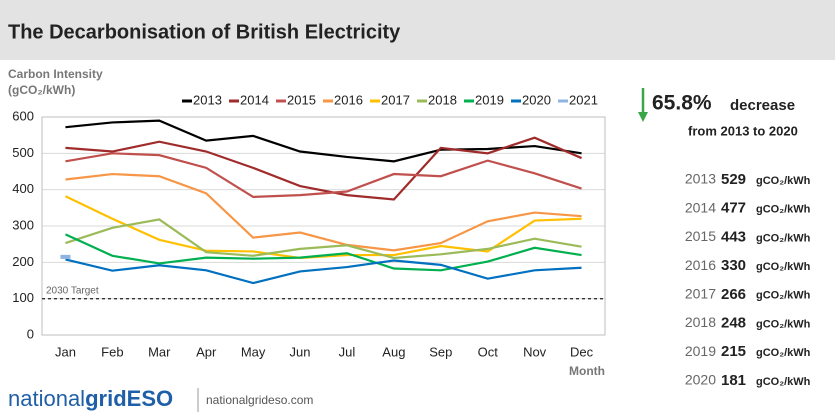 This screenshot has width=835, height=418. I want to click on x-tick-label: Jul, so click(347, 351).